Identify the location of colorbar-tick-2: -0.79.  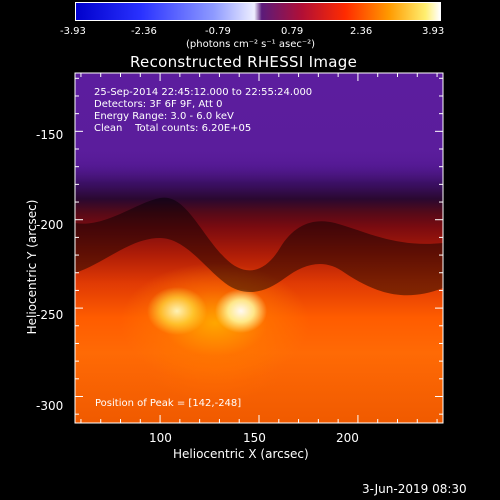
(218, 31).